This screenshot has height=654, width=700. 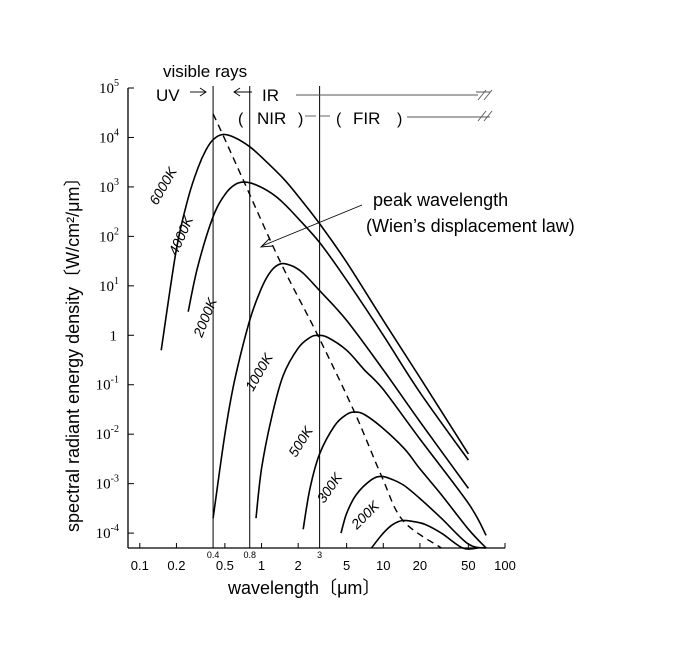 I want to click on nir-paren-open: (, so click(x=241, y=119).